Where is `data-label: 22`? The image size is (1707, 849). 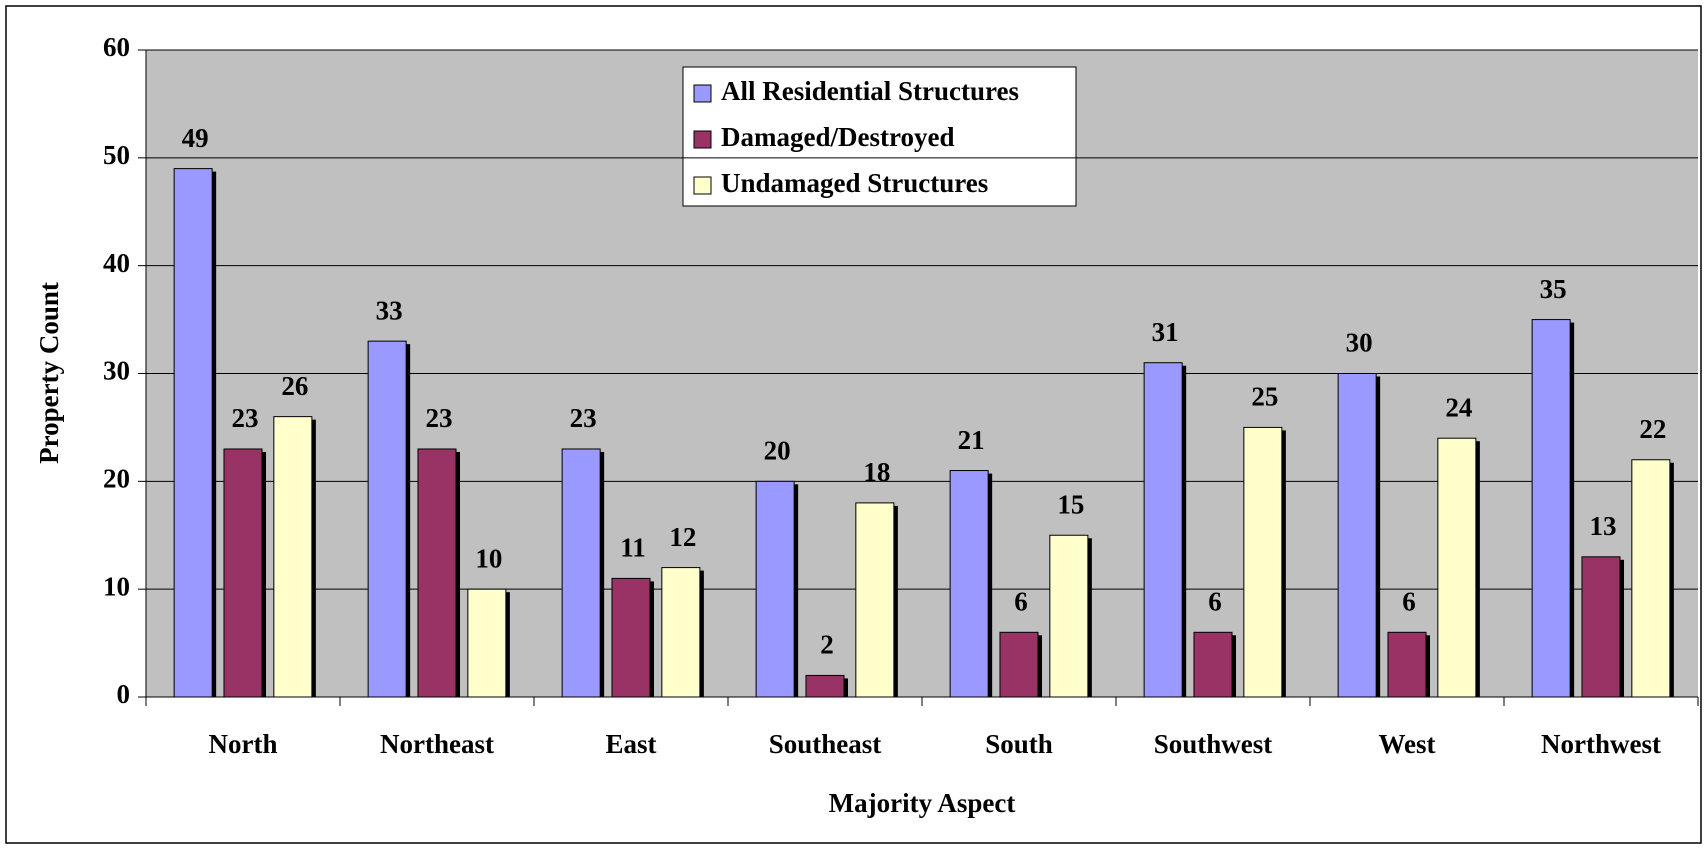 data-label: 22 is located at coordinates (1652, 429).